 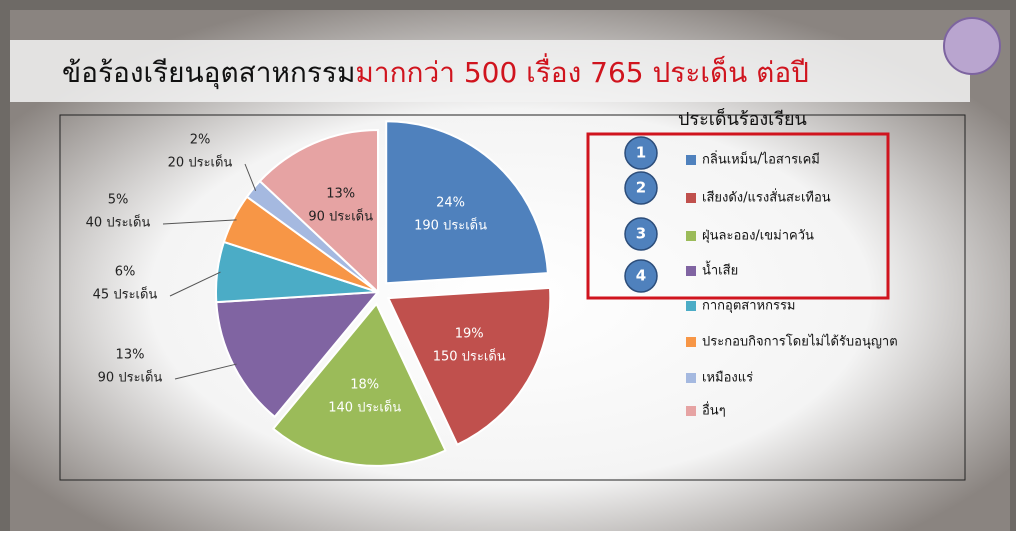 I want to click on legend-label: น้ำเสีย, so click(x=720, y=270).